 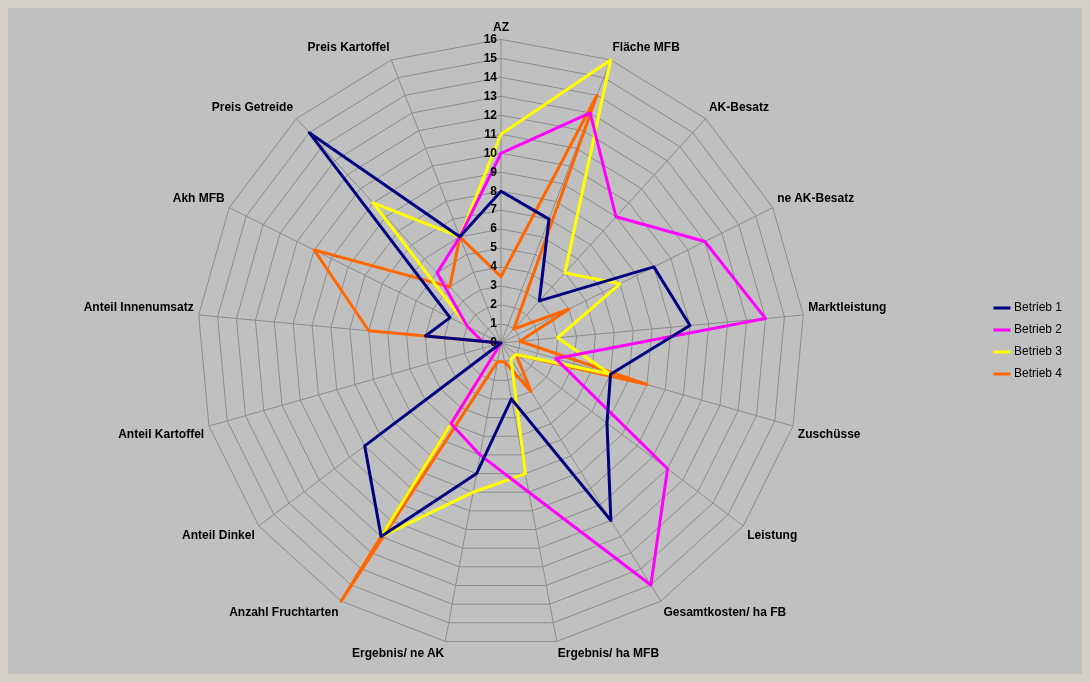 I want to click on spoke-label: AK-Besatz, so click(x=738, y=107).